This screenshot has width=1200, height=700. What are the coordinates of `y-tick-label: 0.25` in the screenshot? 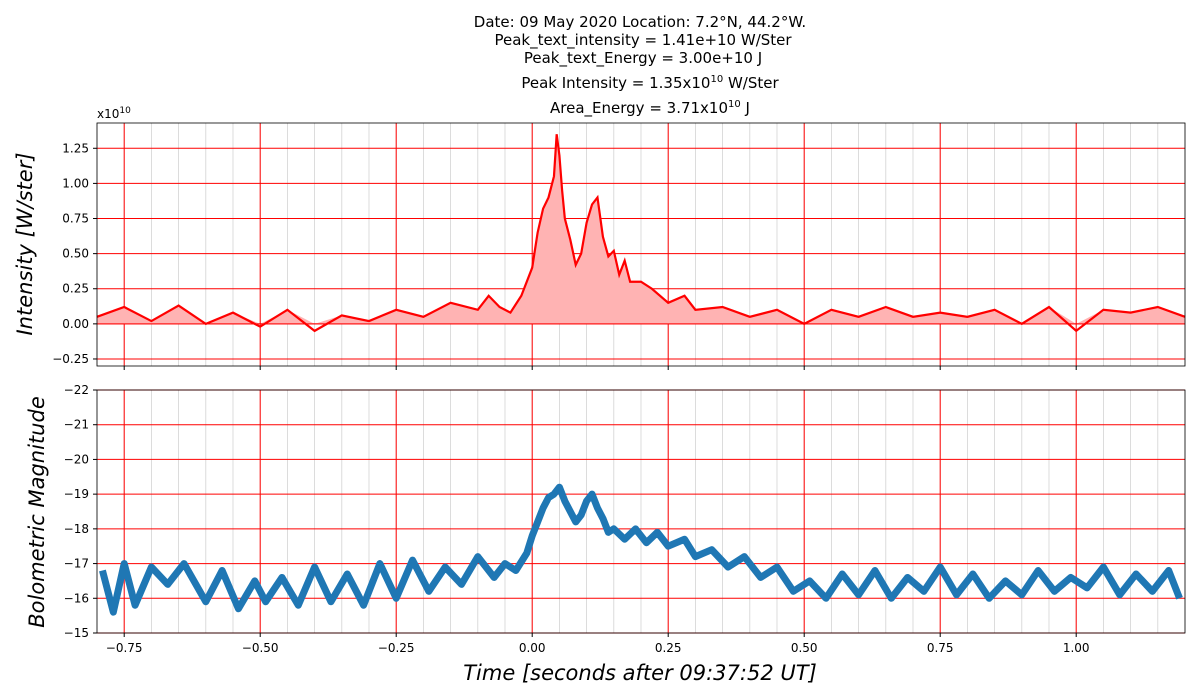 It's located at (75, 289).